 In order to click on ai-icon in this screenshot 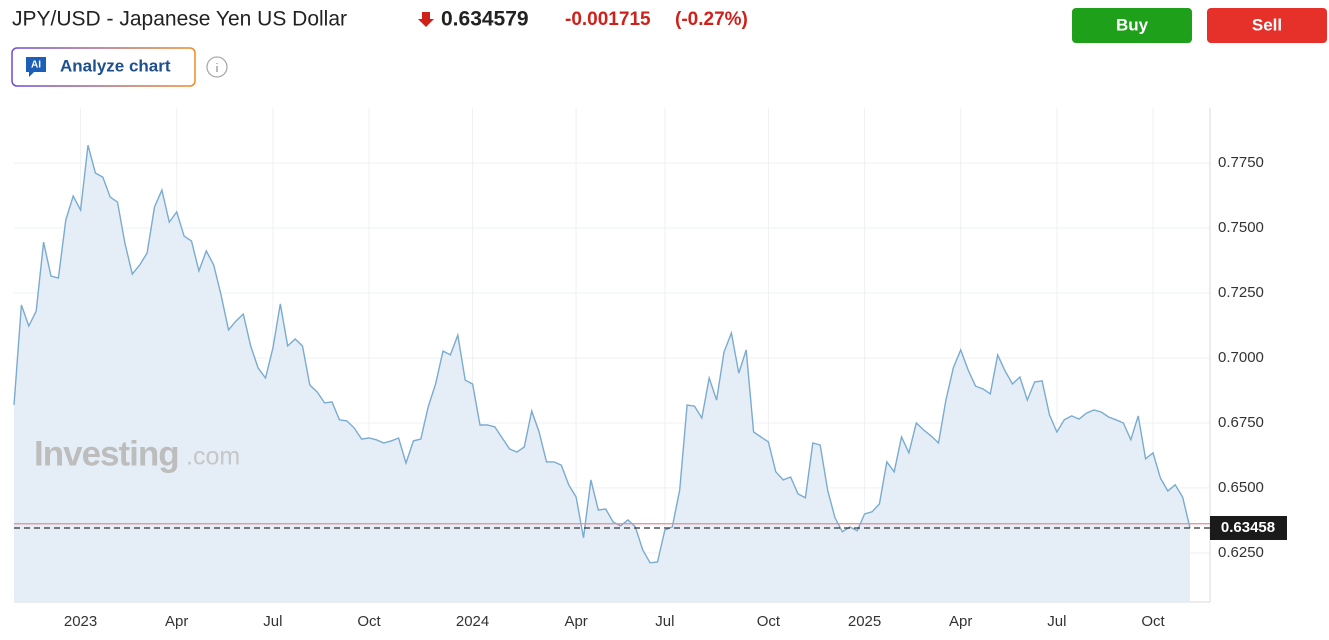, I will do `click(36, 67)`.